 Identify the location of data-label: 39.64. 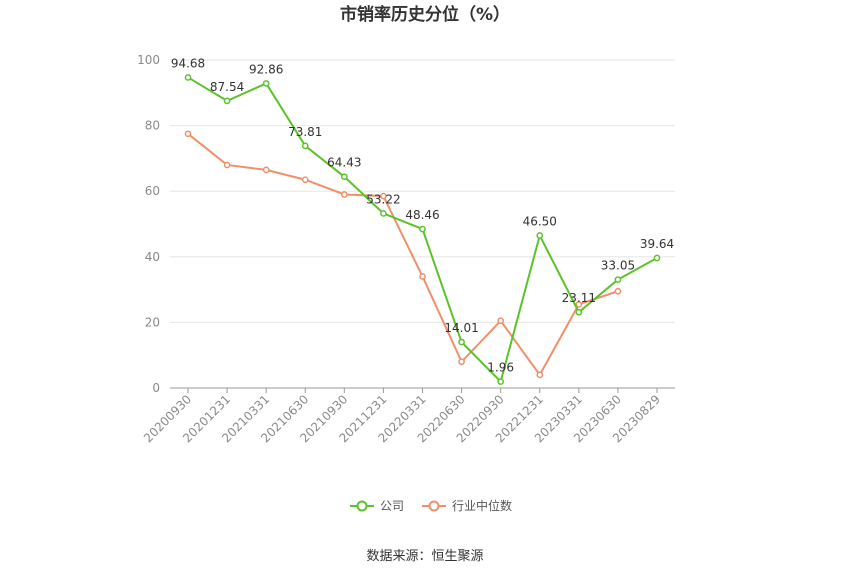
(657, 244).